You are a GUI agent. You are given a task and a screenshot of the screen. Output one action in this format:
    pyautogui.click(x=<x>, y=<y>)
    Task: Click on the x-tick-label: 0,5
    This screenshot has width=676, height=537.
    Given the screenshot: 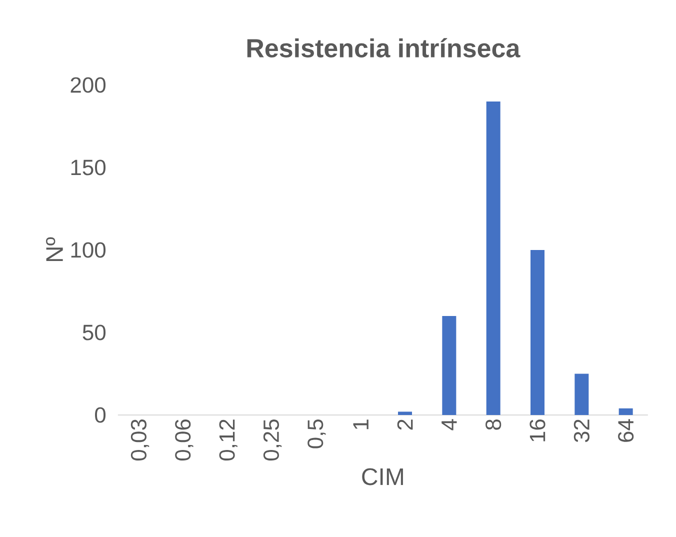 What is the action you would take?
    pyautogui.click(x=317, y=433)
    